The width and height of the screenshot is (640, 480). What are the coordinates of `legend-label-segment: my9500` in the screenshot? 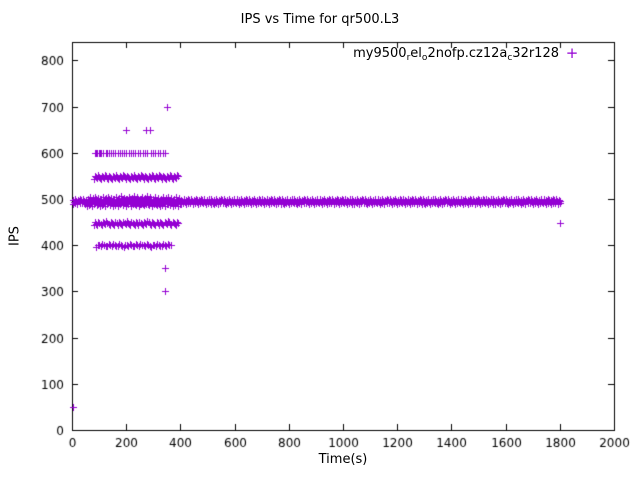 It's located at (380, 53).